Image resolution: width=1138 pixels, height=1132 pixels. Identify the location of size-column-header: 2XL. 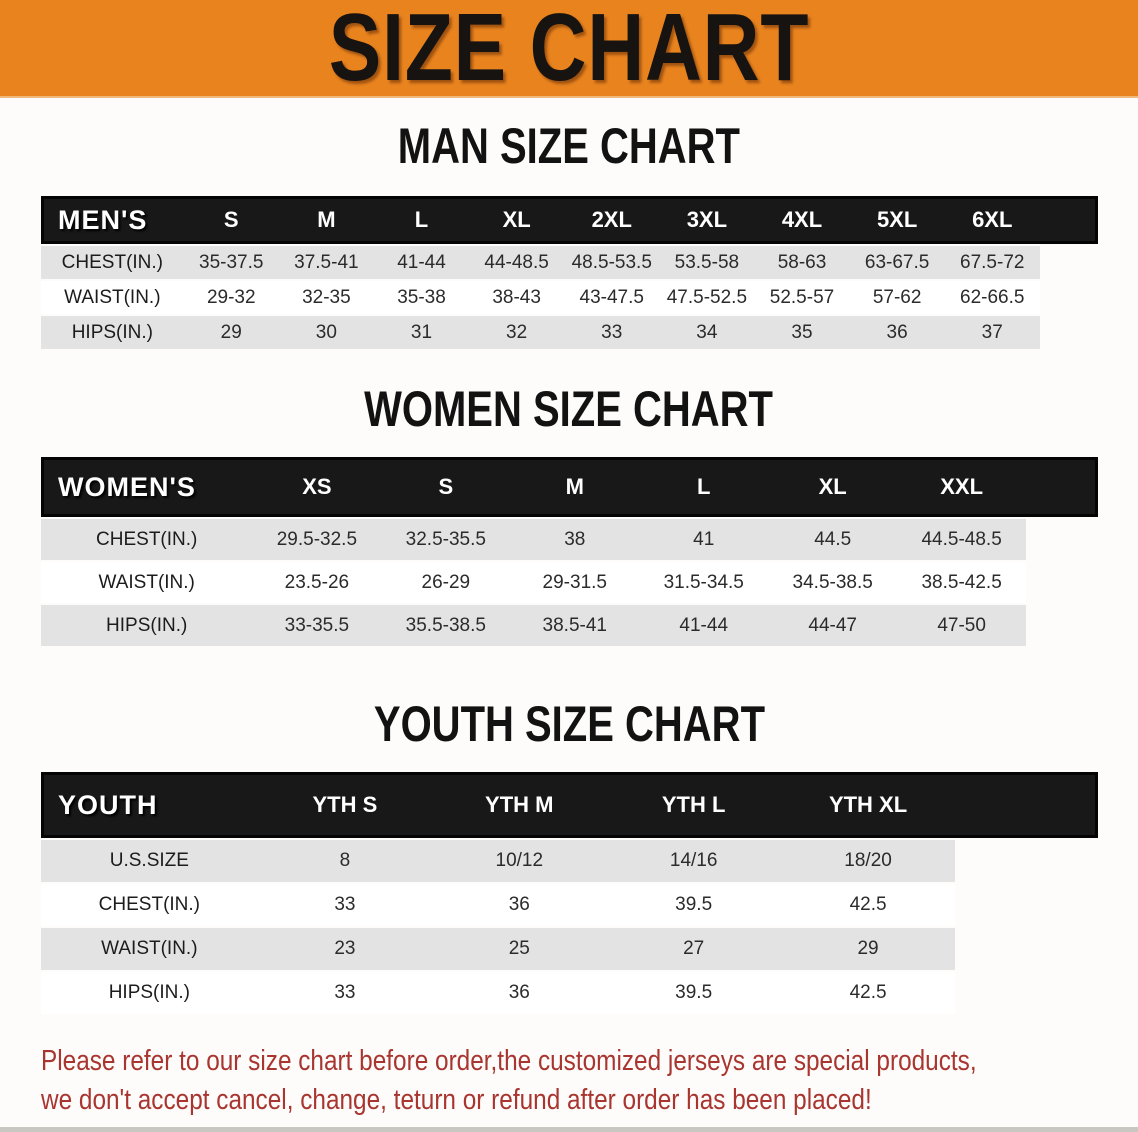
(612, 220).